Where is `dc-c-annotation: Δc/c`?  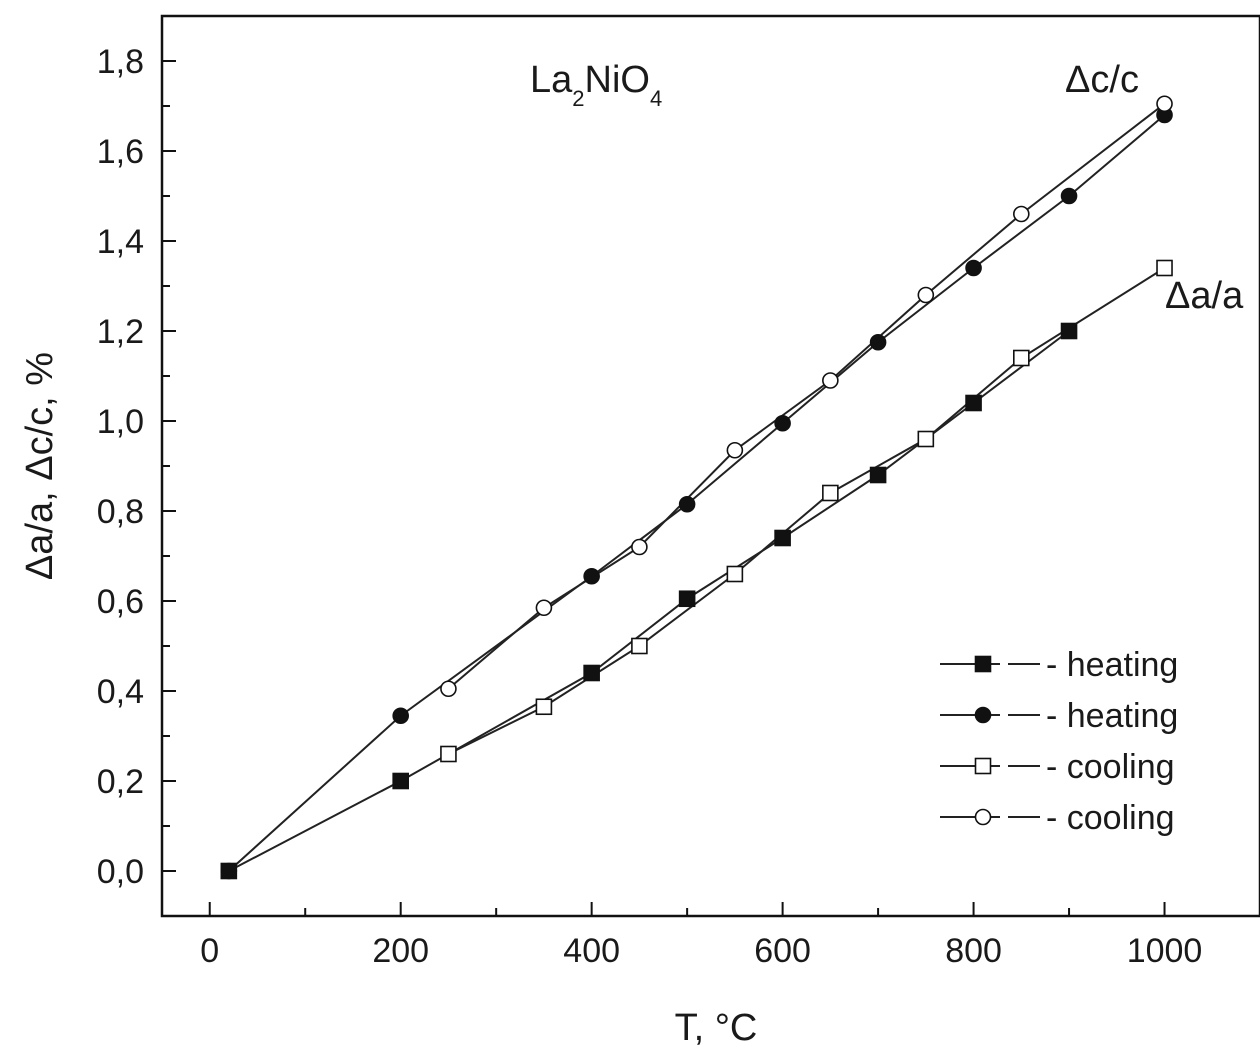
dc-c-annotation: Δc/c is located at coordinates (1102, 80).